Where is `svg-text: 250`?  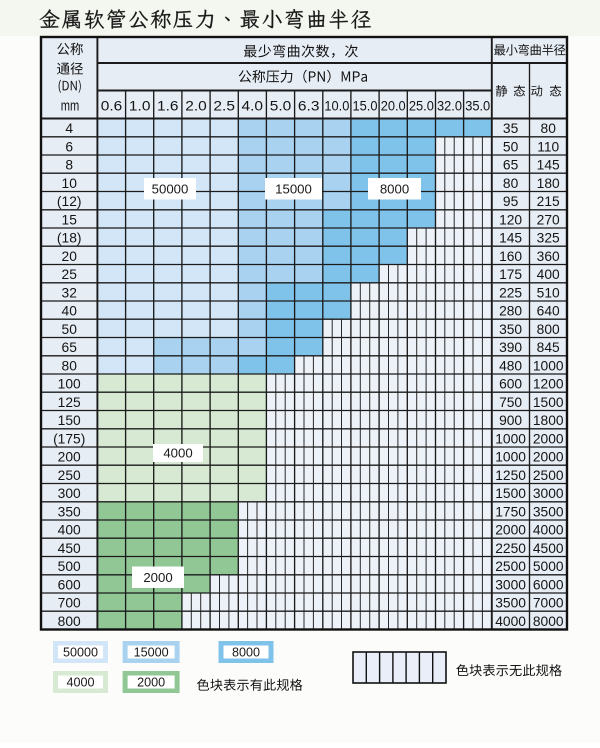 svg-text: 250 is located at coordinates (69, 475).